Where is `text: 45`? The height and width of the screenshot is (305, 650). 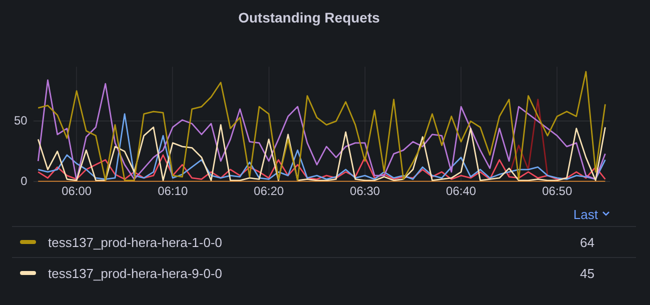
text: 45 is located at coordinates (588, 273).